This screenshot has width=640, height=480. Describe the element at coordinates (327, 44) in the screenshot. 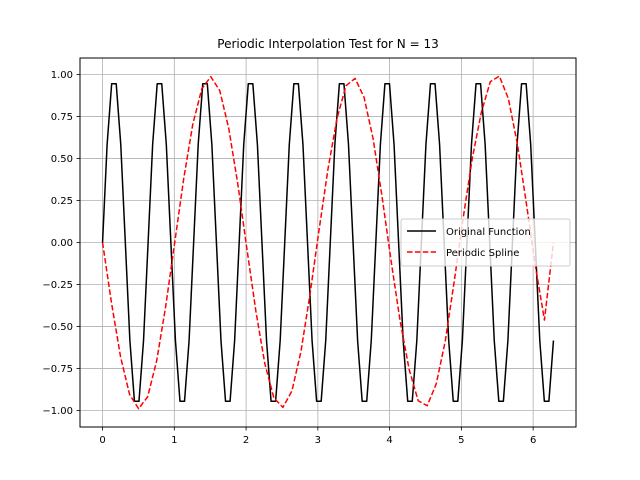

I see `chart-title: Periodic Interpolation Test for N = 13` at that location.